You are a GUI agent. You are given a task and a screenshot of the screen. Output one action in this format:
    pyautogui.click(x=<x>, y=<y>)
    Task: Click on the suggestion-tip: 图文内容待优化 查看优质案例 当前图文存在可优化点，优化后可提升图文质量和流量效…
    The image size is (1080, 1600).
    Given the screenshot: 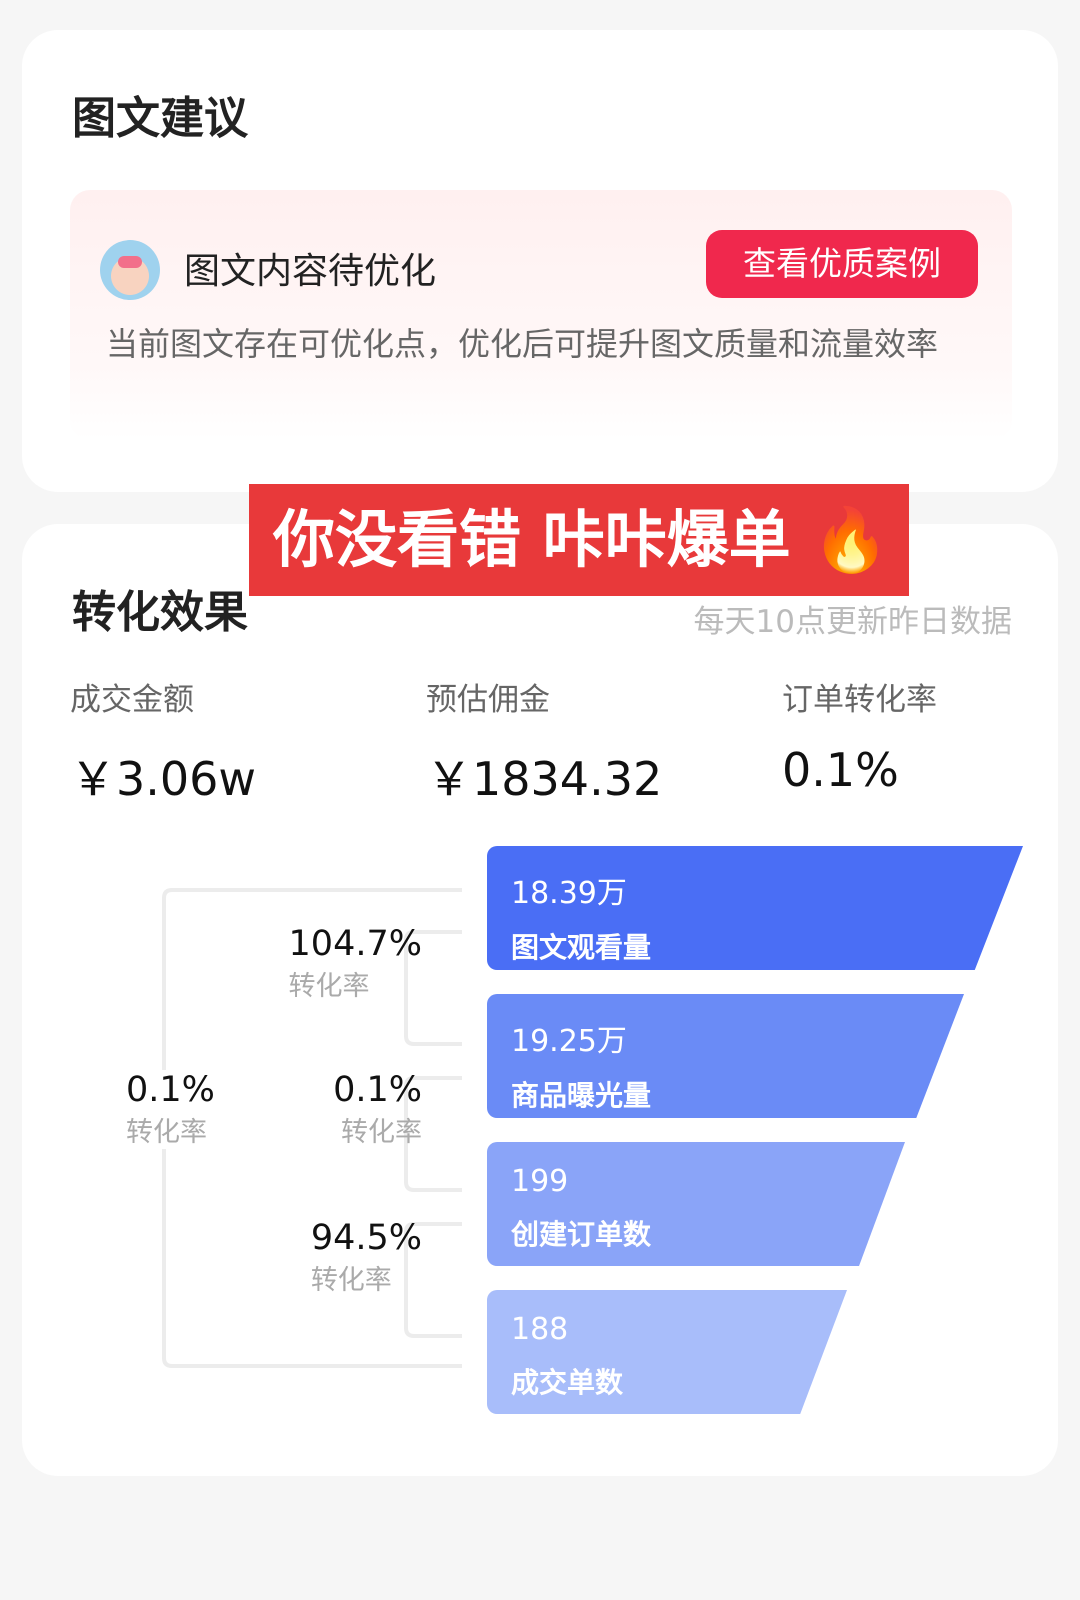 What is the action you would take?
    pyautogui.click(x=541, y=315)
    